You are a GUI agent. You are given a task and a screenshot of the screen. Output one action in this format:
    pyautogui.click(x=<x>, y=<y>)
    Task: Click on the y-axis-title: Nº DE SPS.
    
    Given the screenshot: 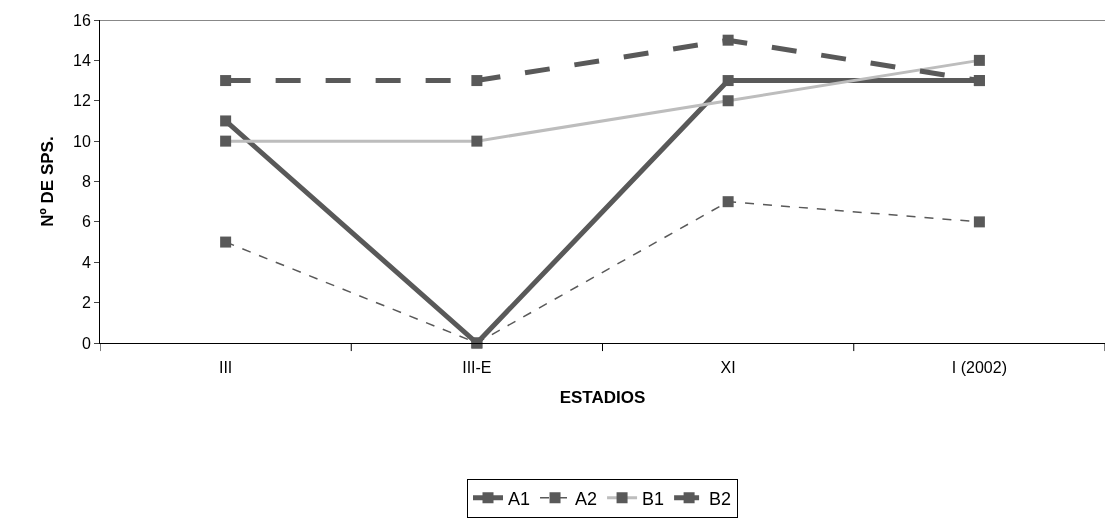 What is the action you would take?
    pyautogui.click(x=47, y=181)
    